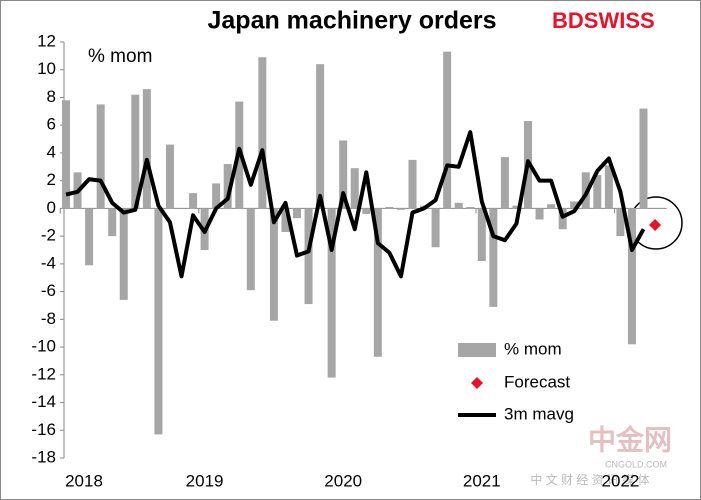 Image resolution: width=701 pixels, height=500 pixels. What do you see at coordinates (620, 480) in the screenshot?
I see `x-tick-label: 2022` at bounding box center [620, 480].